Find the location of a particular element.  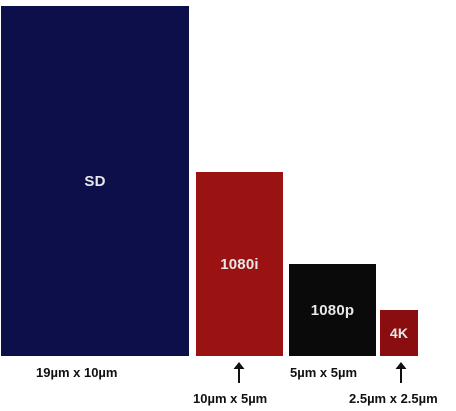

size-caption: 2.5µm x 2.5µm is located at coordinates (393, 398).